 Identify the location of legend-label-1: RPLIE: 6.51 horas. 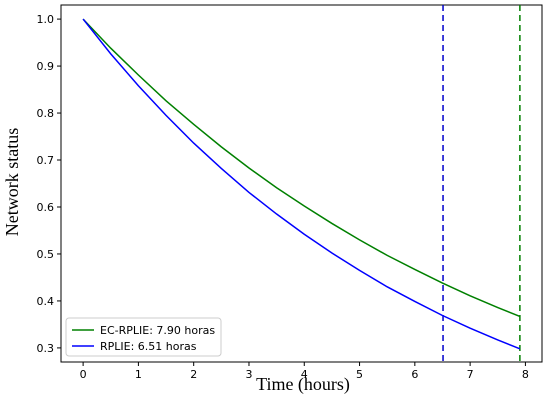
(148, 346).